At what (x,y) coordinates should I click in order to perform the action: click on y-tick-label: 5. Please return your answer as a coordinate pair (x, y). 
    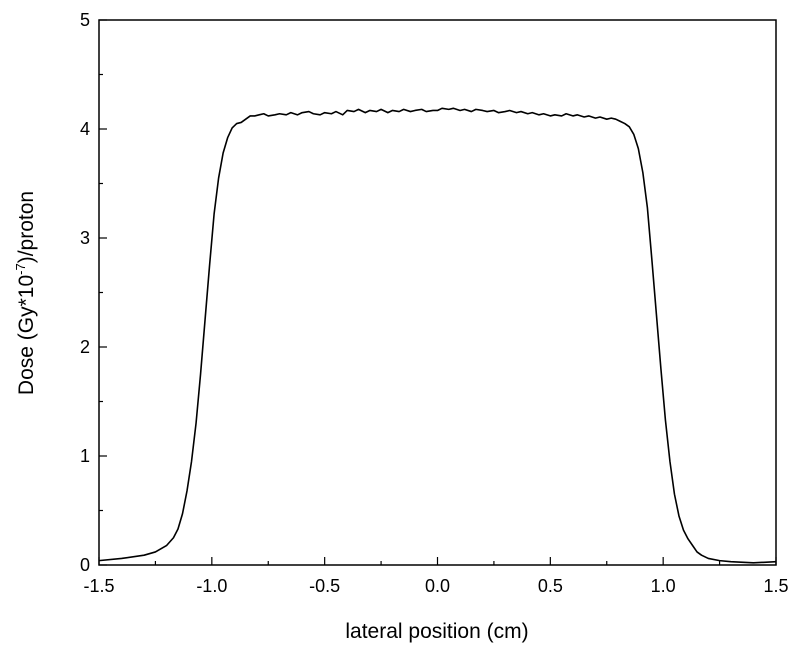
    Looking at the image, I should click on (85, 20).